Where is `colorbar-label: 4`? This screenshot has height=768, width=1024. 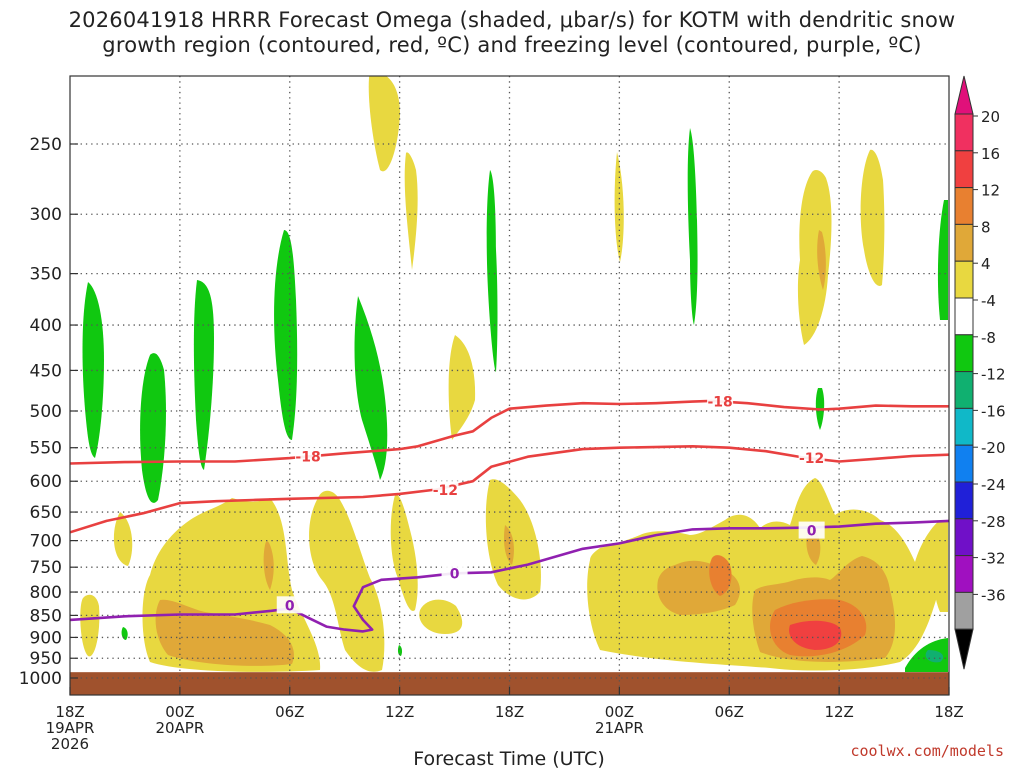 colorbar-label: 4 is located at coordinates (986, 264).